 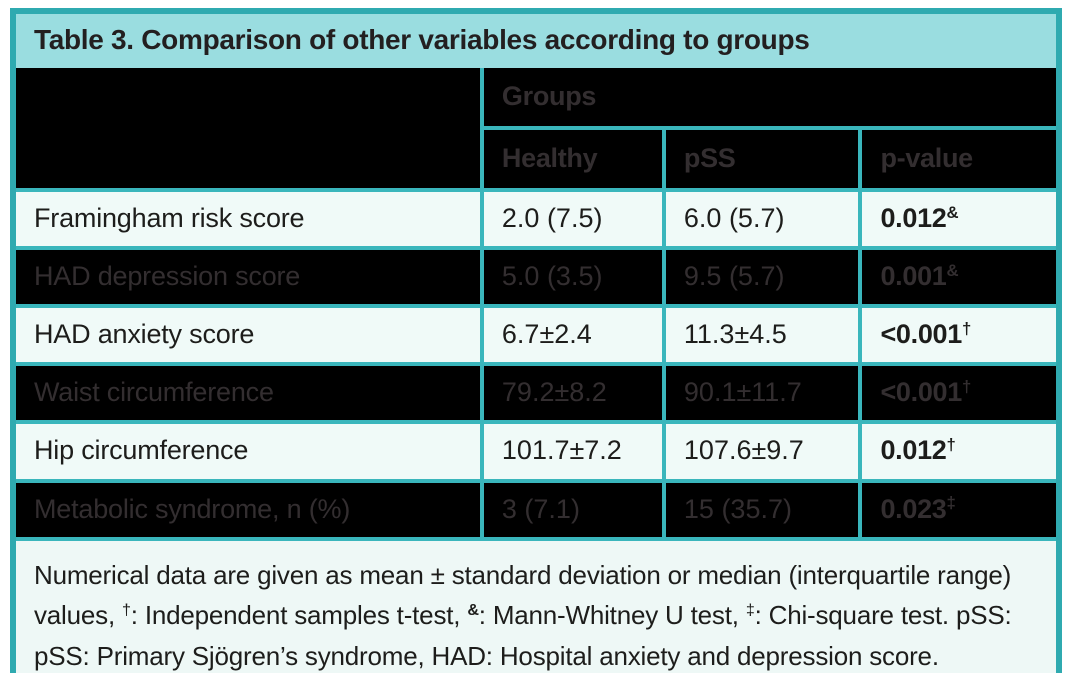 I want to click on healthy-value-cell: 2.0 (7.5), so click(x=572, y=219).